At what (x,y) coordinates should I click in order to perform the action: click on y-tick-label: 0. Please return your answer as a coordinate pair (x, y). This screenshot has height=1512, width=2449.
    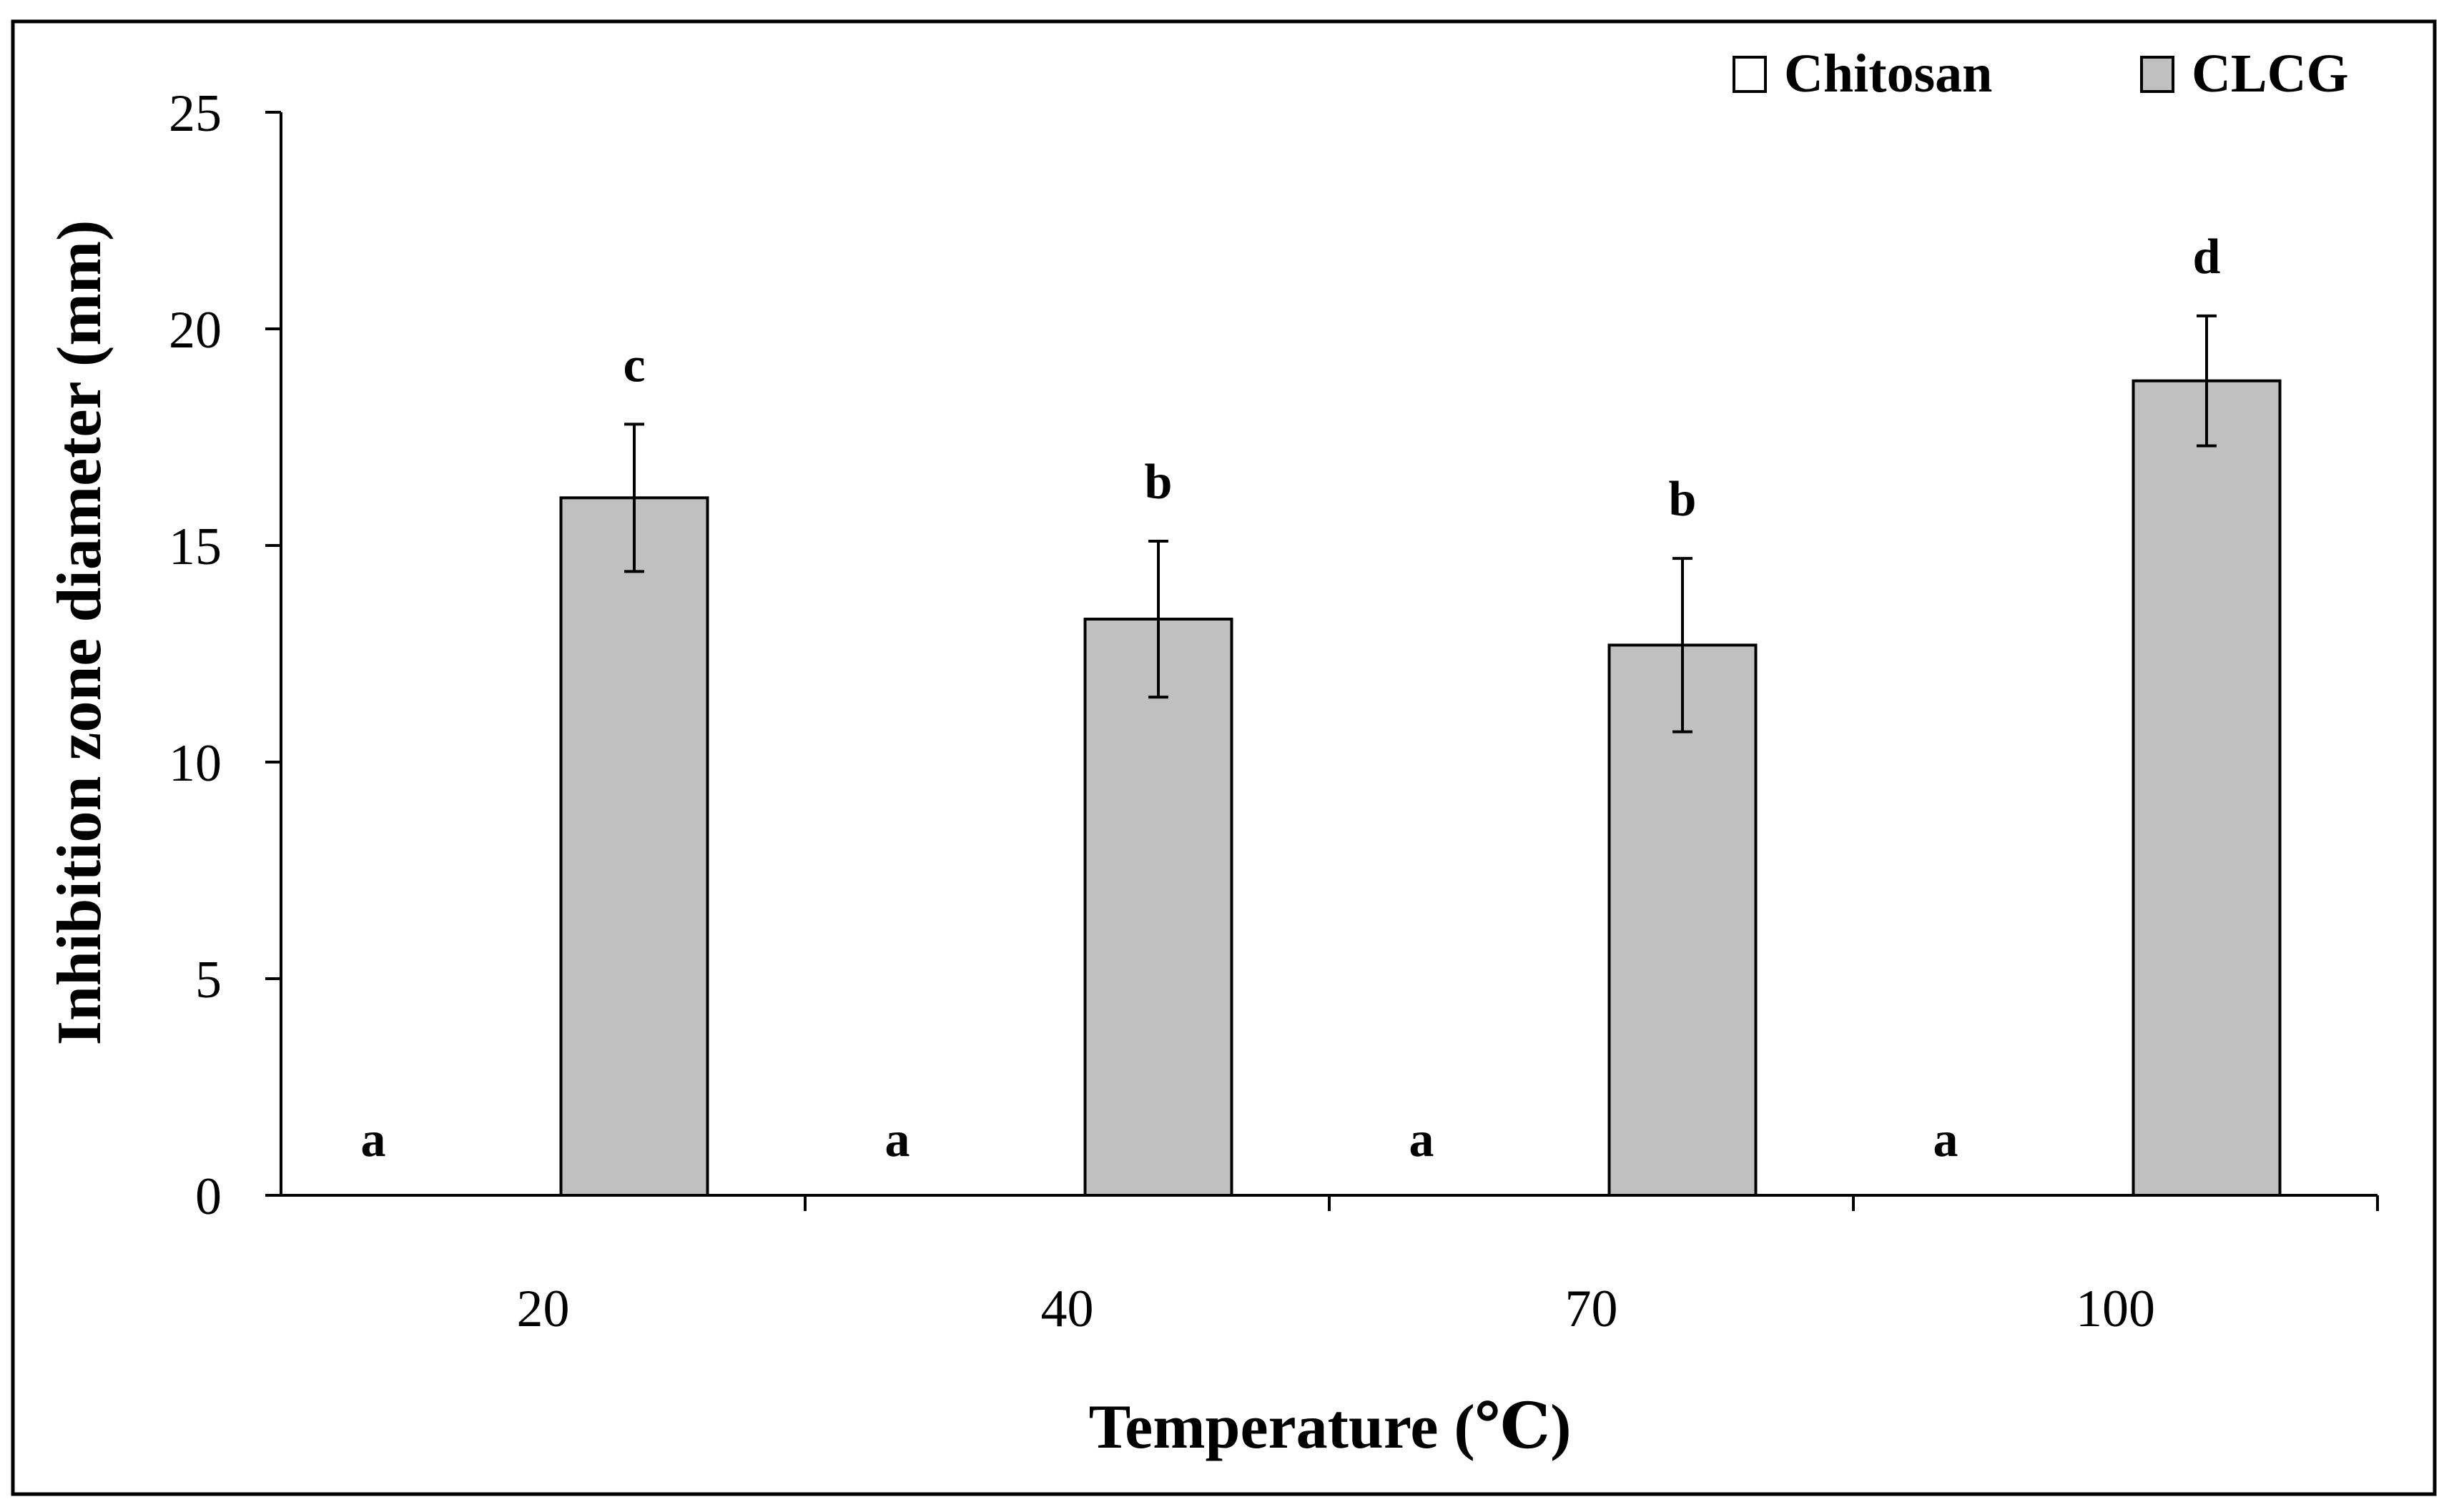
    Looking at the image, I should click on (208, 1196).